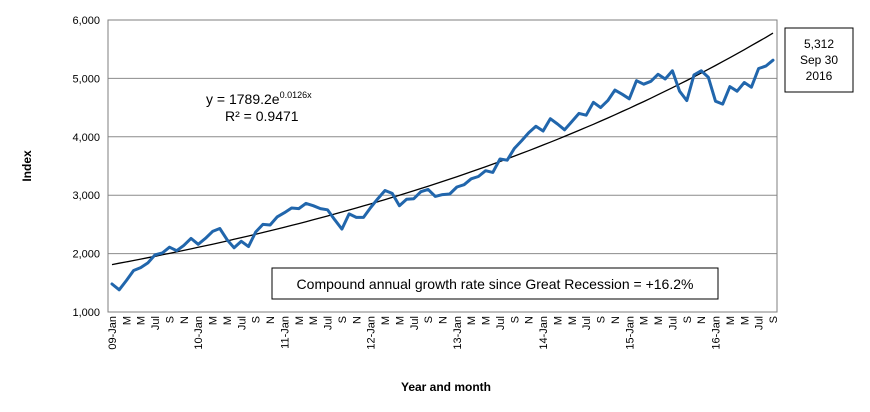  I want to click on equation-main: y = 1789.2e, so click(243, 99).